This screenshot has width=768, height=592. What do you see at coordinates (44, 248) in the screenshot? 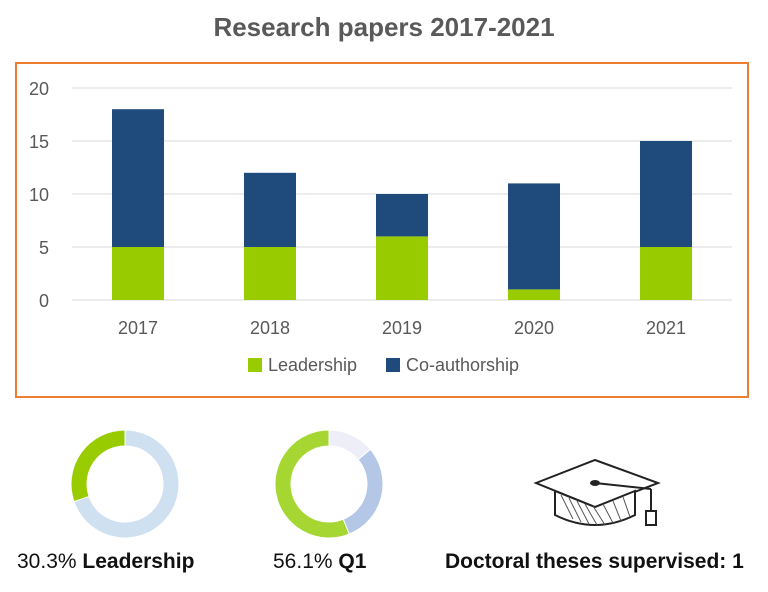
I see `y-tick-label: 5` at bounding box center [44, 248].